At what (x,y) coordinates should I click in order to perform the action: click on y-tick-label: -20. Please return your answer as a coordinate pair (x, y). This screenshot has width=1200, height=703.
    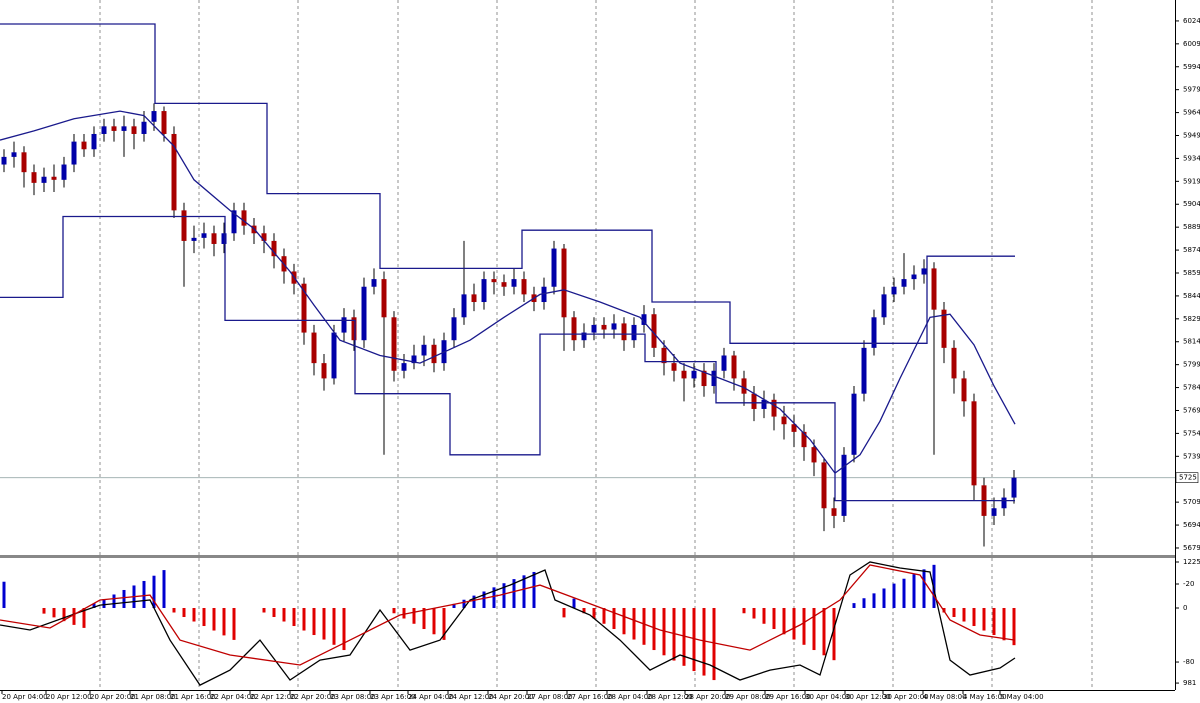
    Looking at the image, I should click on (1188, 584).